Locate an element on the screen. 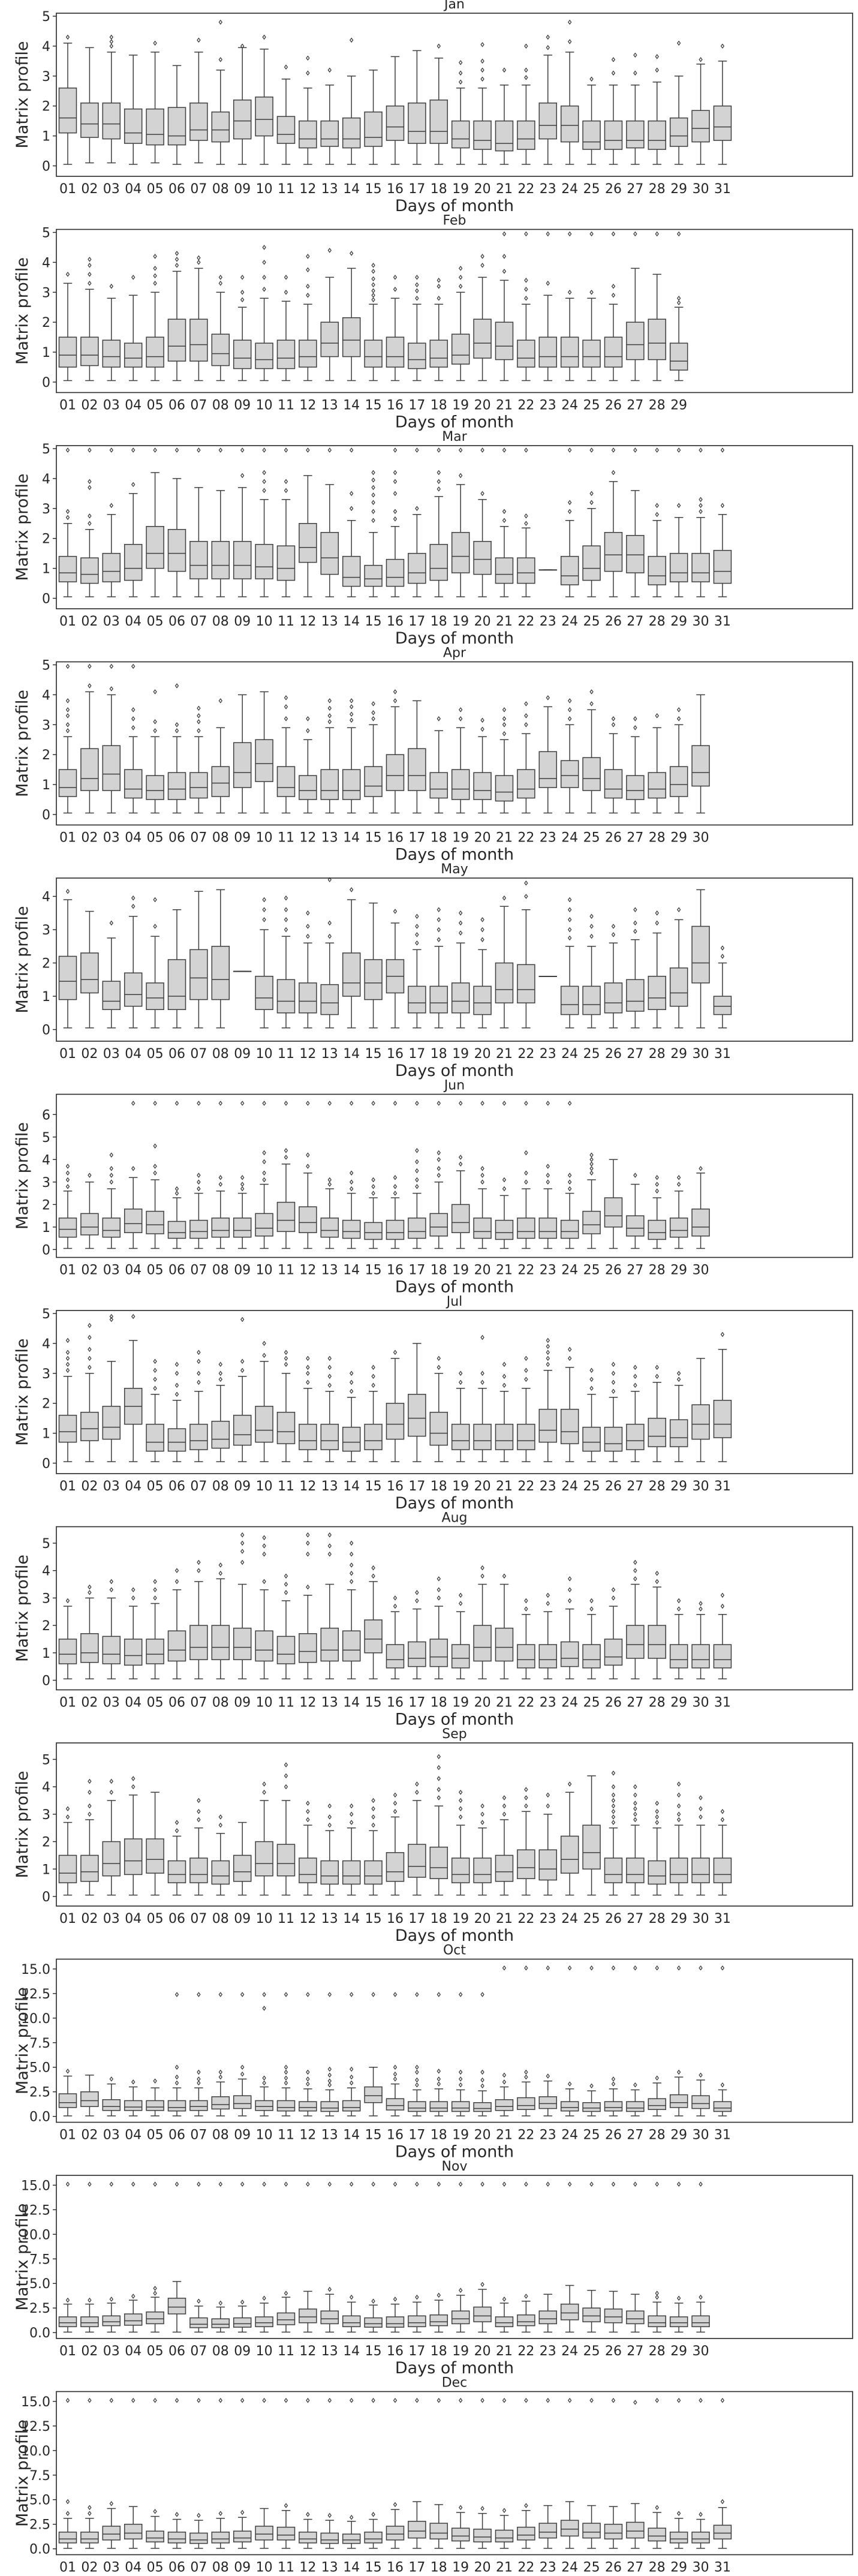 The width and height of the screenshot is (858, 2576). x-tick-label: 26 is located at coordinates (613, 622).